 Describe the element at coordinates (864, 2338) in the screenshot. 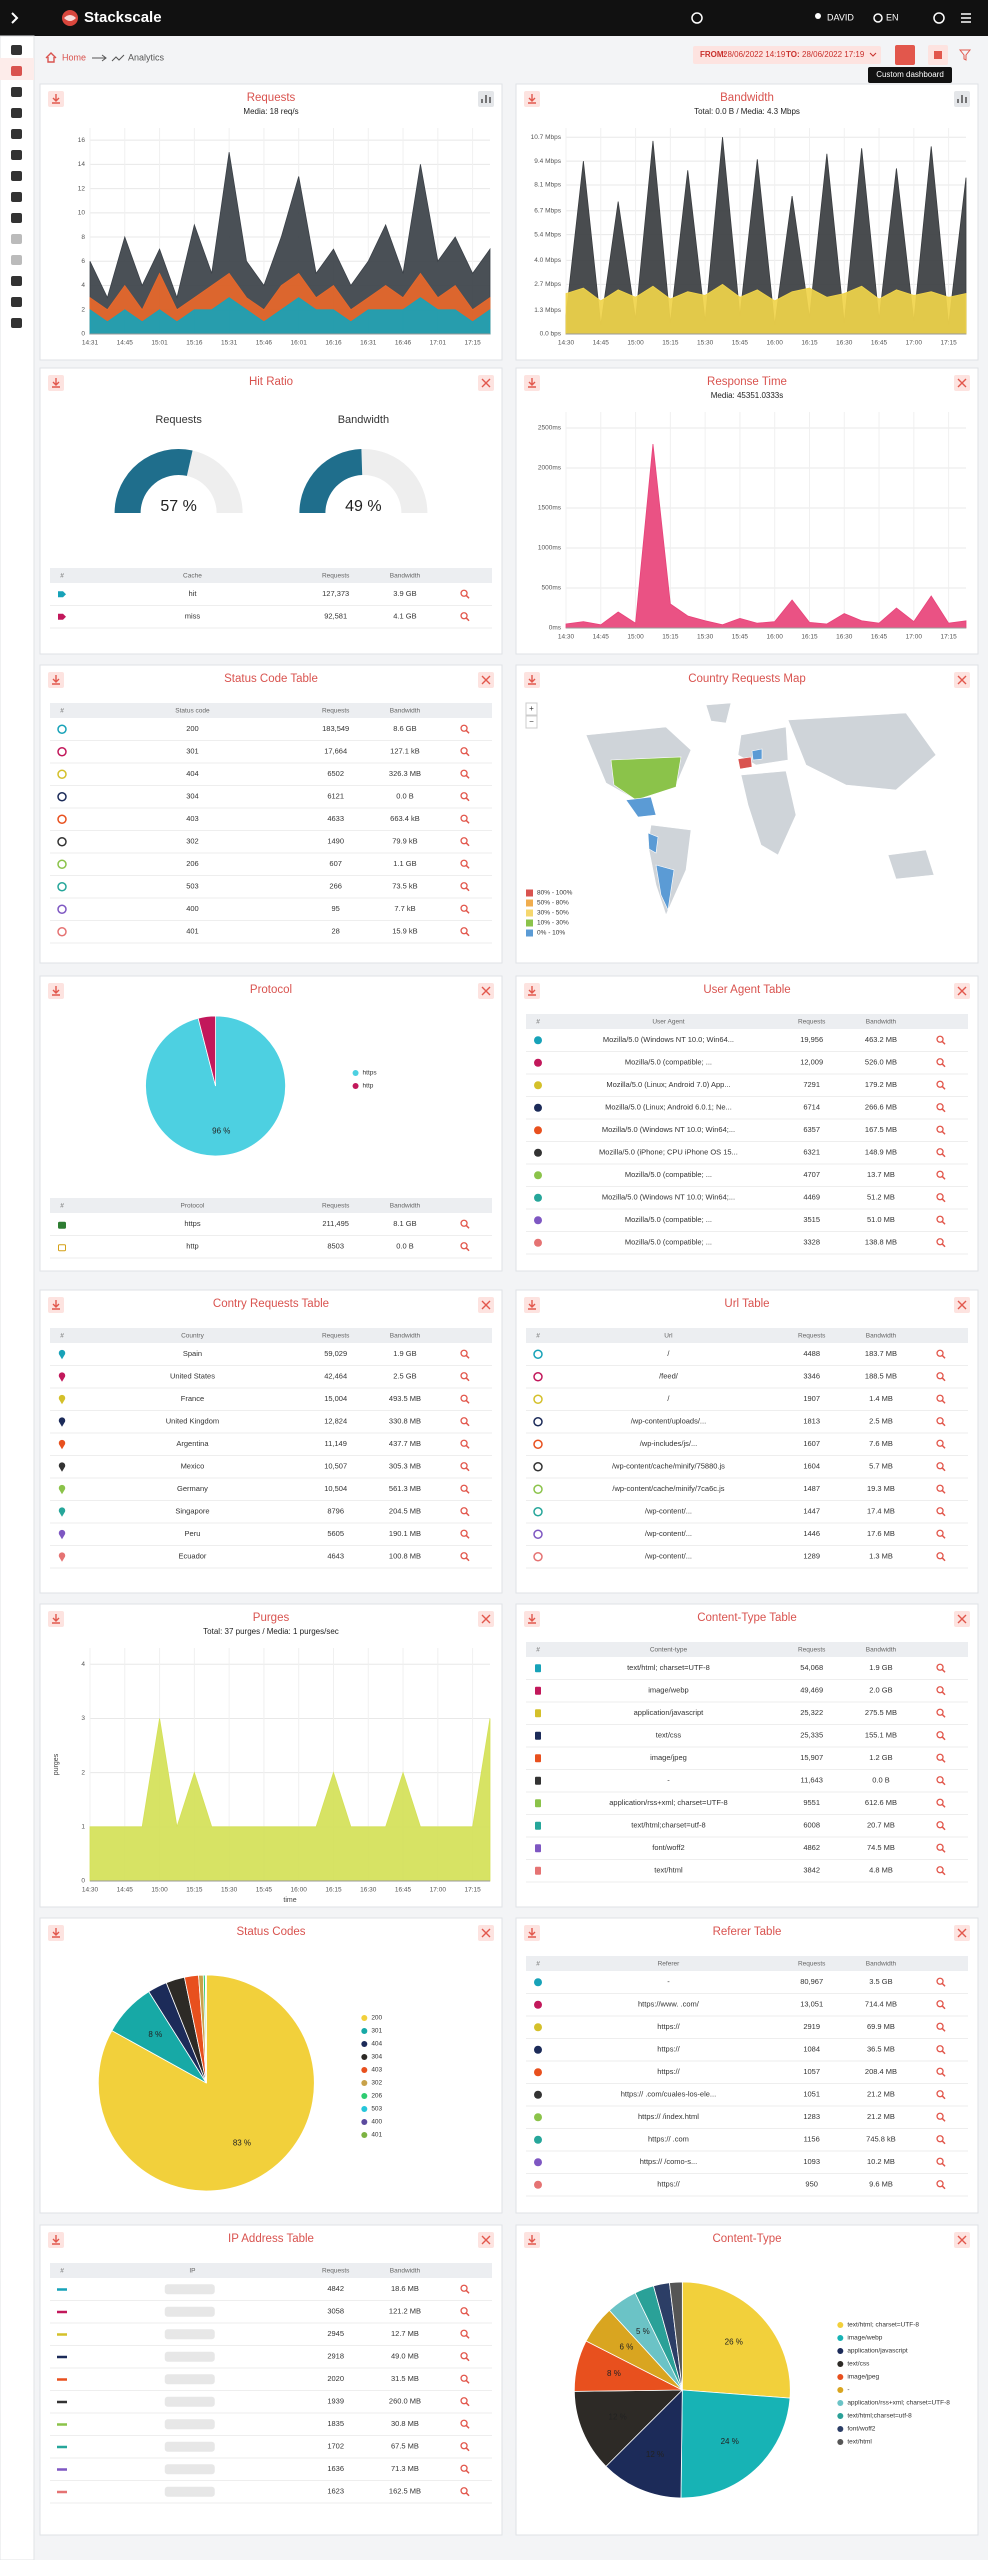

I see `legend-label: image/webp` at that location.